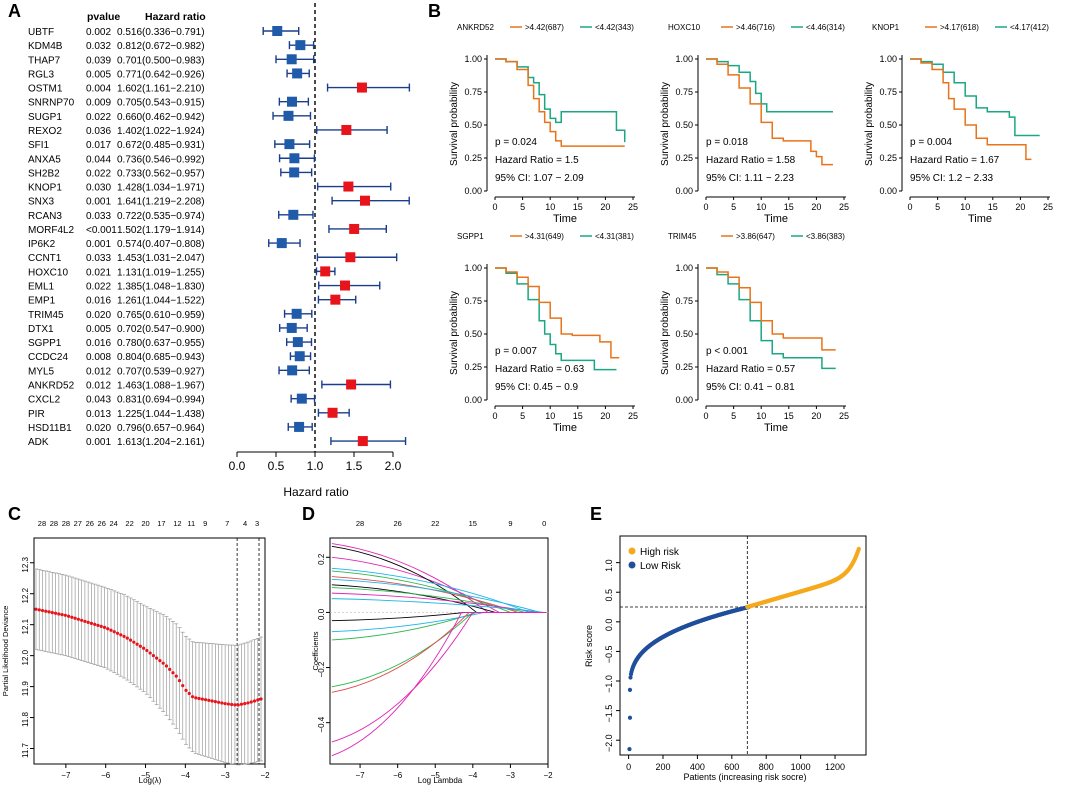 The width and height of the screenshot is (1072, 786). Describe the element at coordinates (609, 655) in the screenshot. I see `risk-y-tick-label: −0.5` at that location.